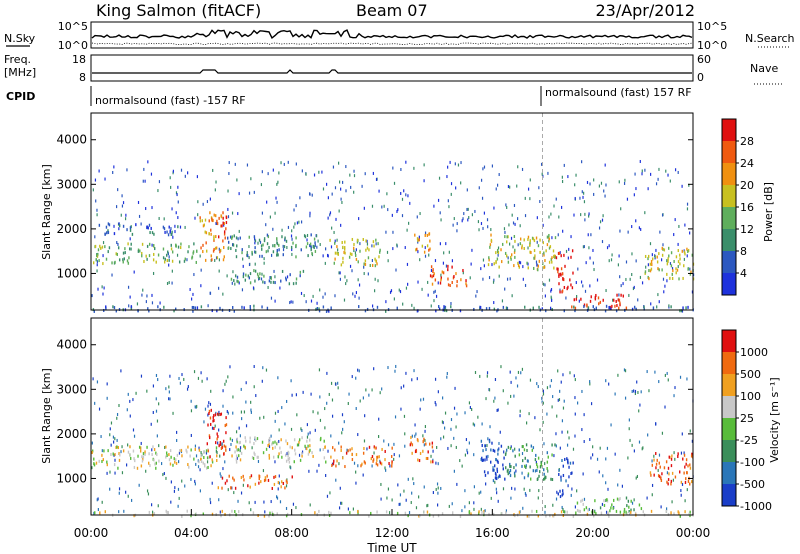 The height and width of the screenshot is (554, 800). I want to click on freq-tick-bottom: 8, so click(82, 77).